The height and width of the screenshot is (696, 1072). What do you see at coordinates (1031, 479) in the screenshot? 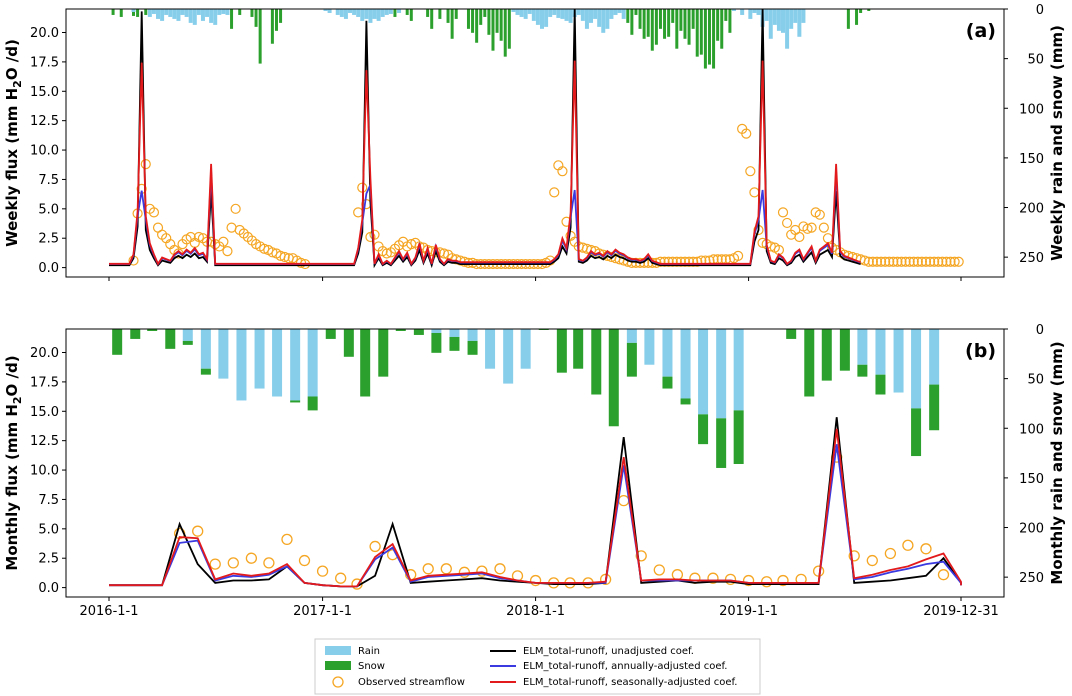
I see `y2-tick-label: 150` at bounding box center [1031, 479].